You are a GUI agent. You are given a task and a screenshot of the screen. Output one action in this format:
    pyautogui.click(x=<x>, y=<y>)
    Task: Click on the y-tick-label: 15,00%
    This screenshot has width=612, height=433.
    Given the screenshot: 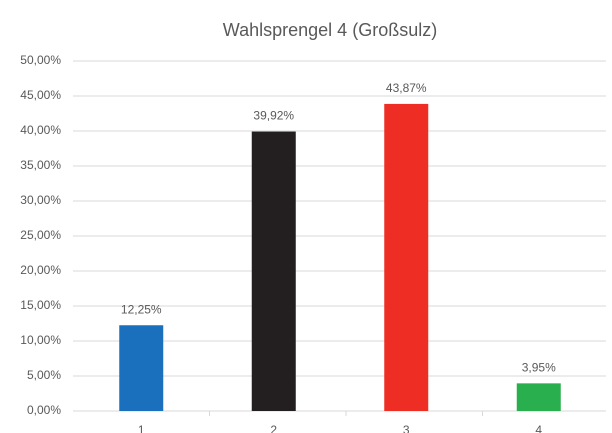 What is the action you would take?
    pyautogui.click(x=40, y=305)
    